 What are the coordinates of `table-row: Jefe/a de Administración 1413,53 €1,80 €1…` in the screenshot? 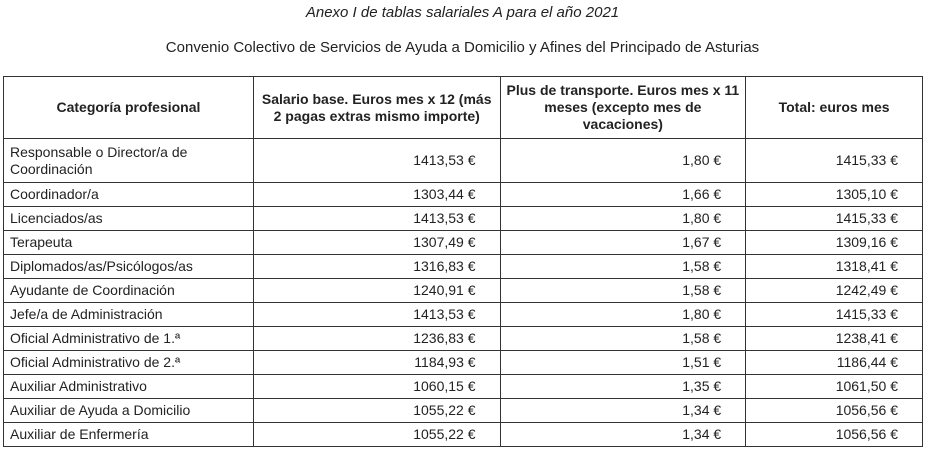 It's located at (463, 314).